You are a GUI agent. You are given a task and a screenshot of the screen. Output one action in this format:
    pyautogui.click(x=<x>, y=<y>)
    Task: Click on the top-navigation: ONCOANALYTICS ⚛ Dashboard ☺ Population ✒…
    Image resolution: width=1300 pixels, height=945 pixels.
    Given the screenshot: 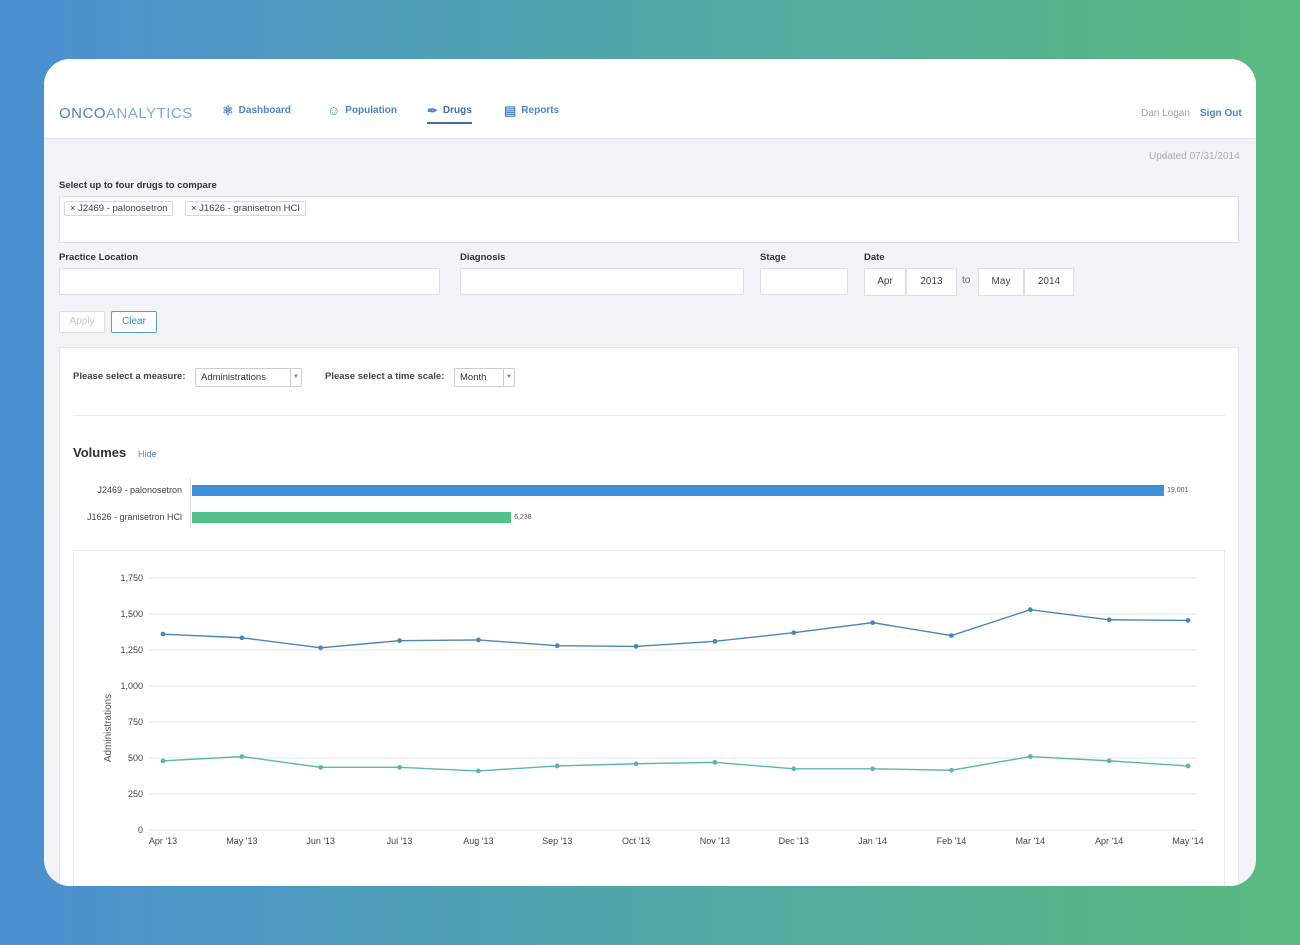 What is the action you would take?
    pyautogui.click(x=650, y=99)
    